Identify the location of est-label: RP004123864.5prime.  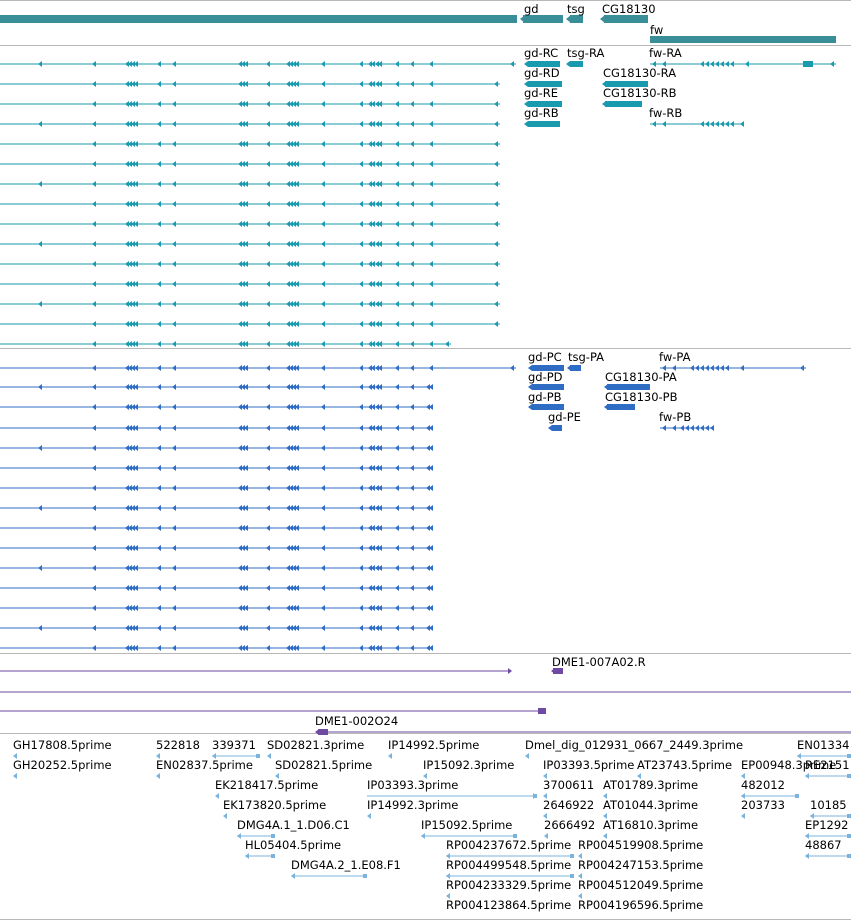
(509, 905).